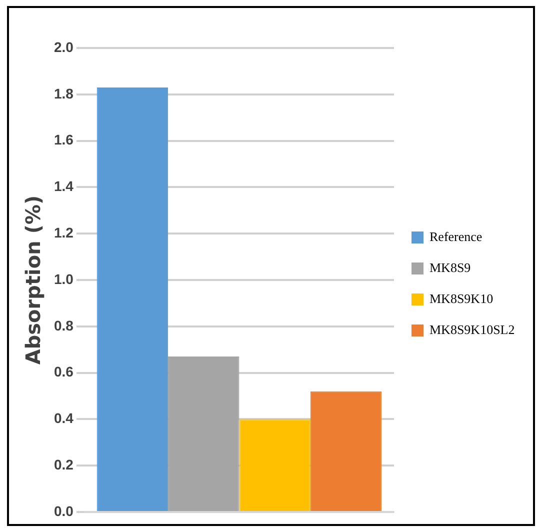  What do you see at coordinates (462, 298) in the screenshot?
I see `legend-label: MK8S9K10` at bounding box center [462, 298].